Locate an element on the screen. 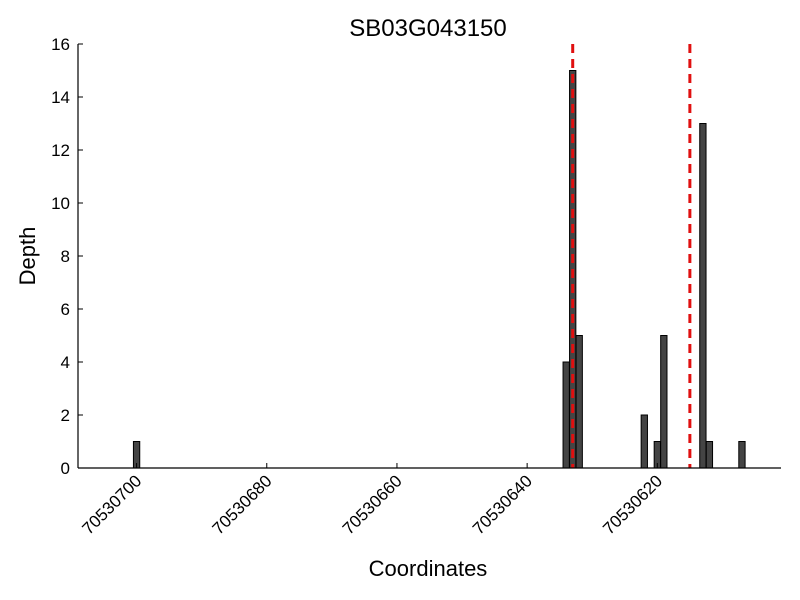 Image resolution: width=800 pixels, height=600 pixels. marker-lines is located at coordinates (631, 256).